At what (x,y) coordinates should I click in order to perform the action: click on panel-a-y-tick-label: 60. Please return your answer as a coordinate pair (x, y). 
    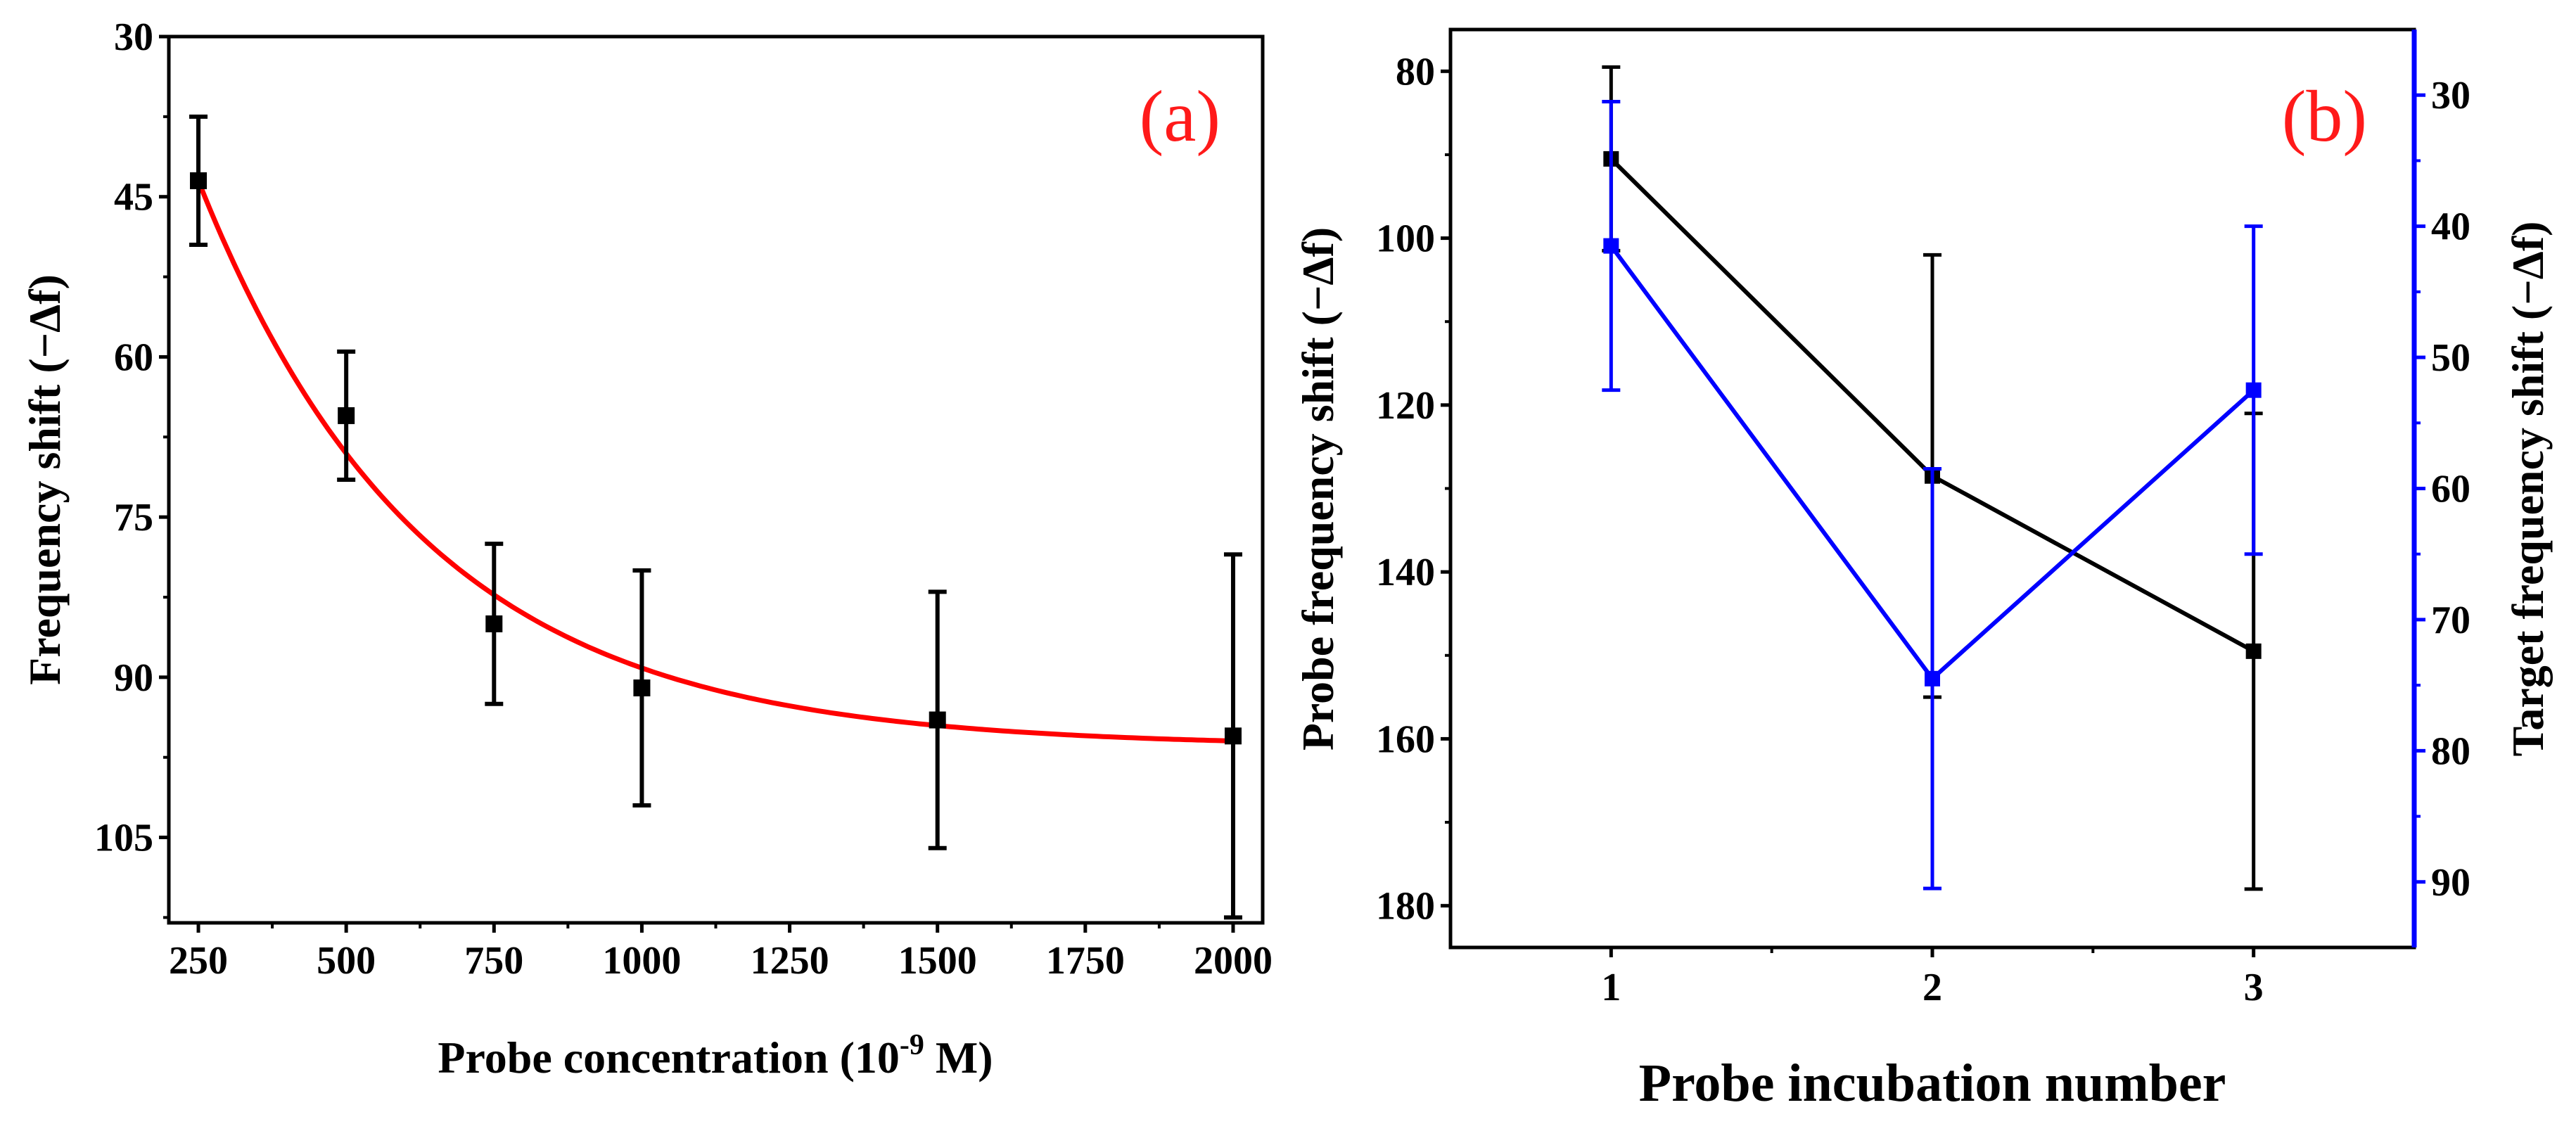
    Looking at the image, I should click on (133, 357).